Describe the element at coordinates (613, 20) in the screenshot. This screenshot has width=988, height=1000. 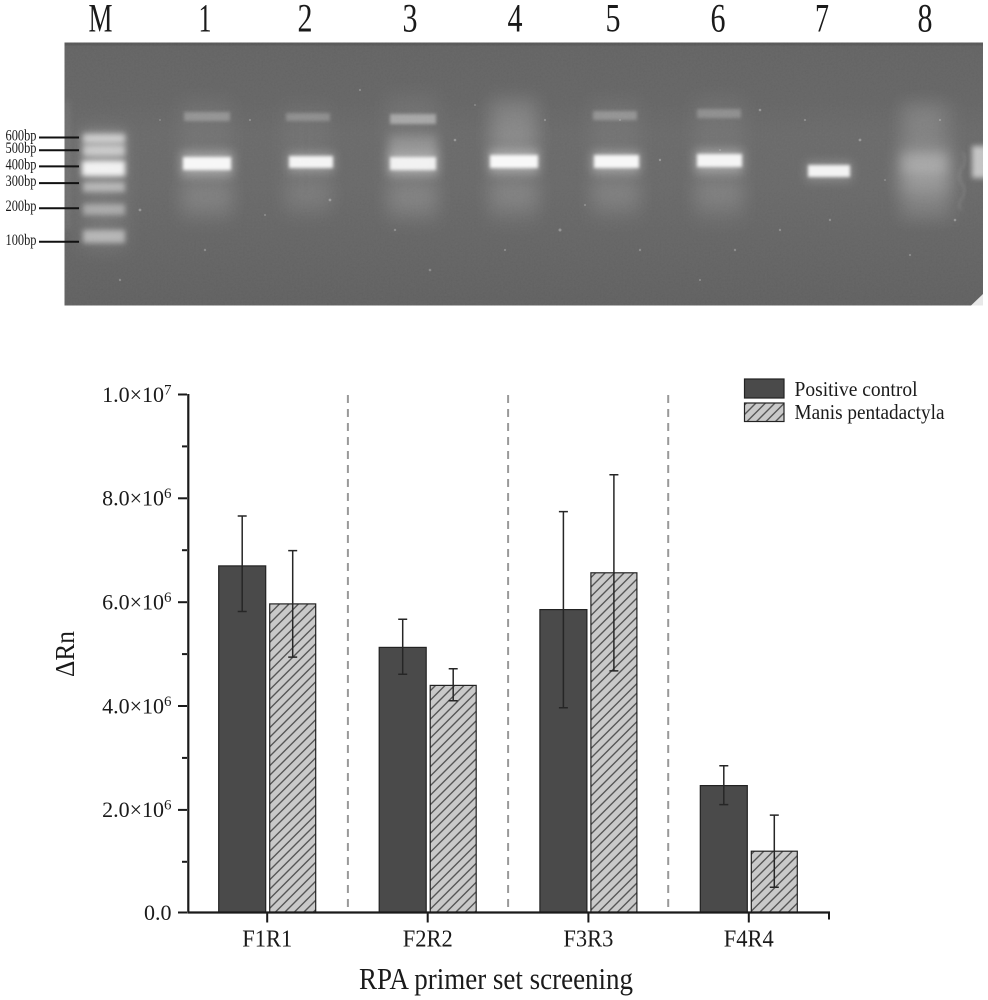
I see `svg-text: 5` at that location.